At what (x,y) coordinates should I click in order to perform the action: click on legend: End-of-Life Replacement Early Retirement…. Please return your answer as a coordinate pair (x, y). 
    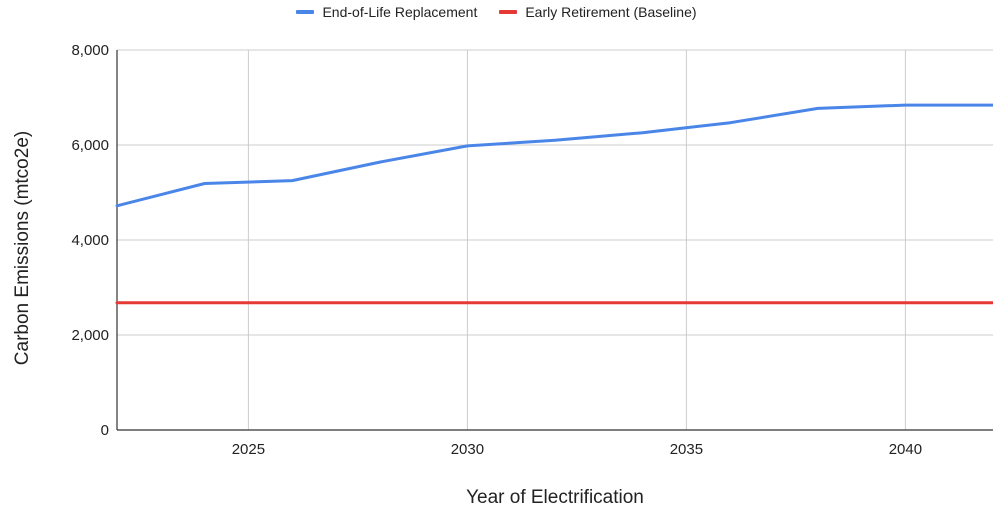
    Looking at the image, I should click on (496, 12).